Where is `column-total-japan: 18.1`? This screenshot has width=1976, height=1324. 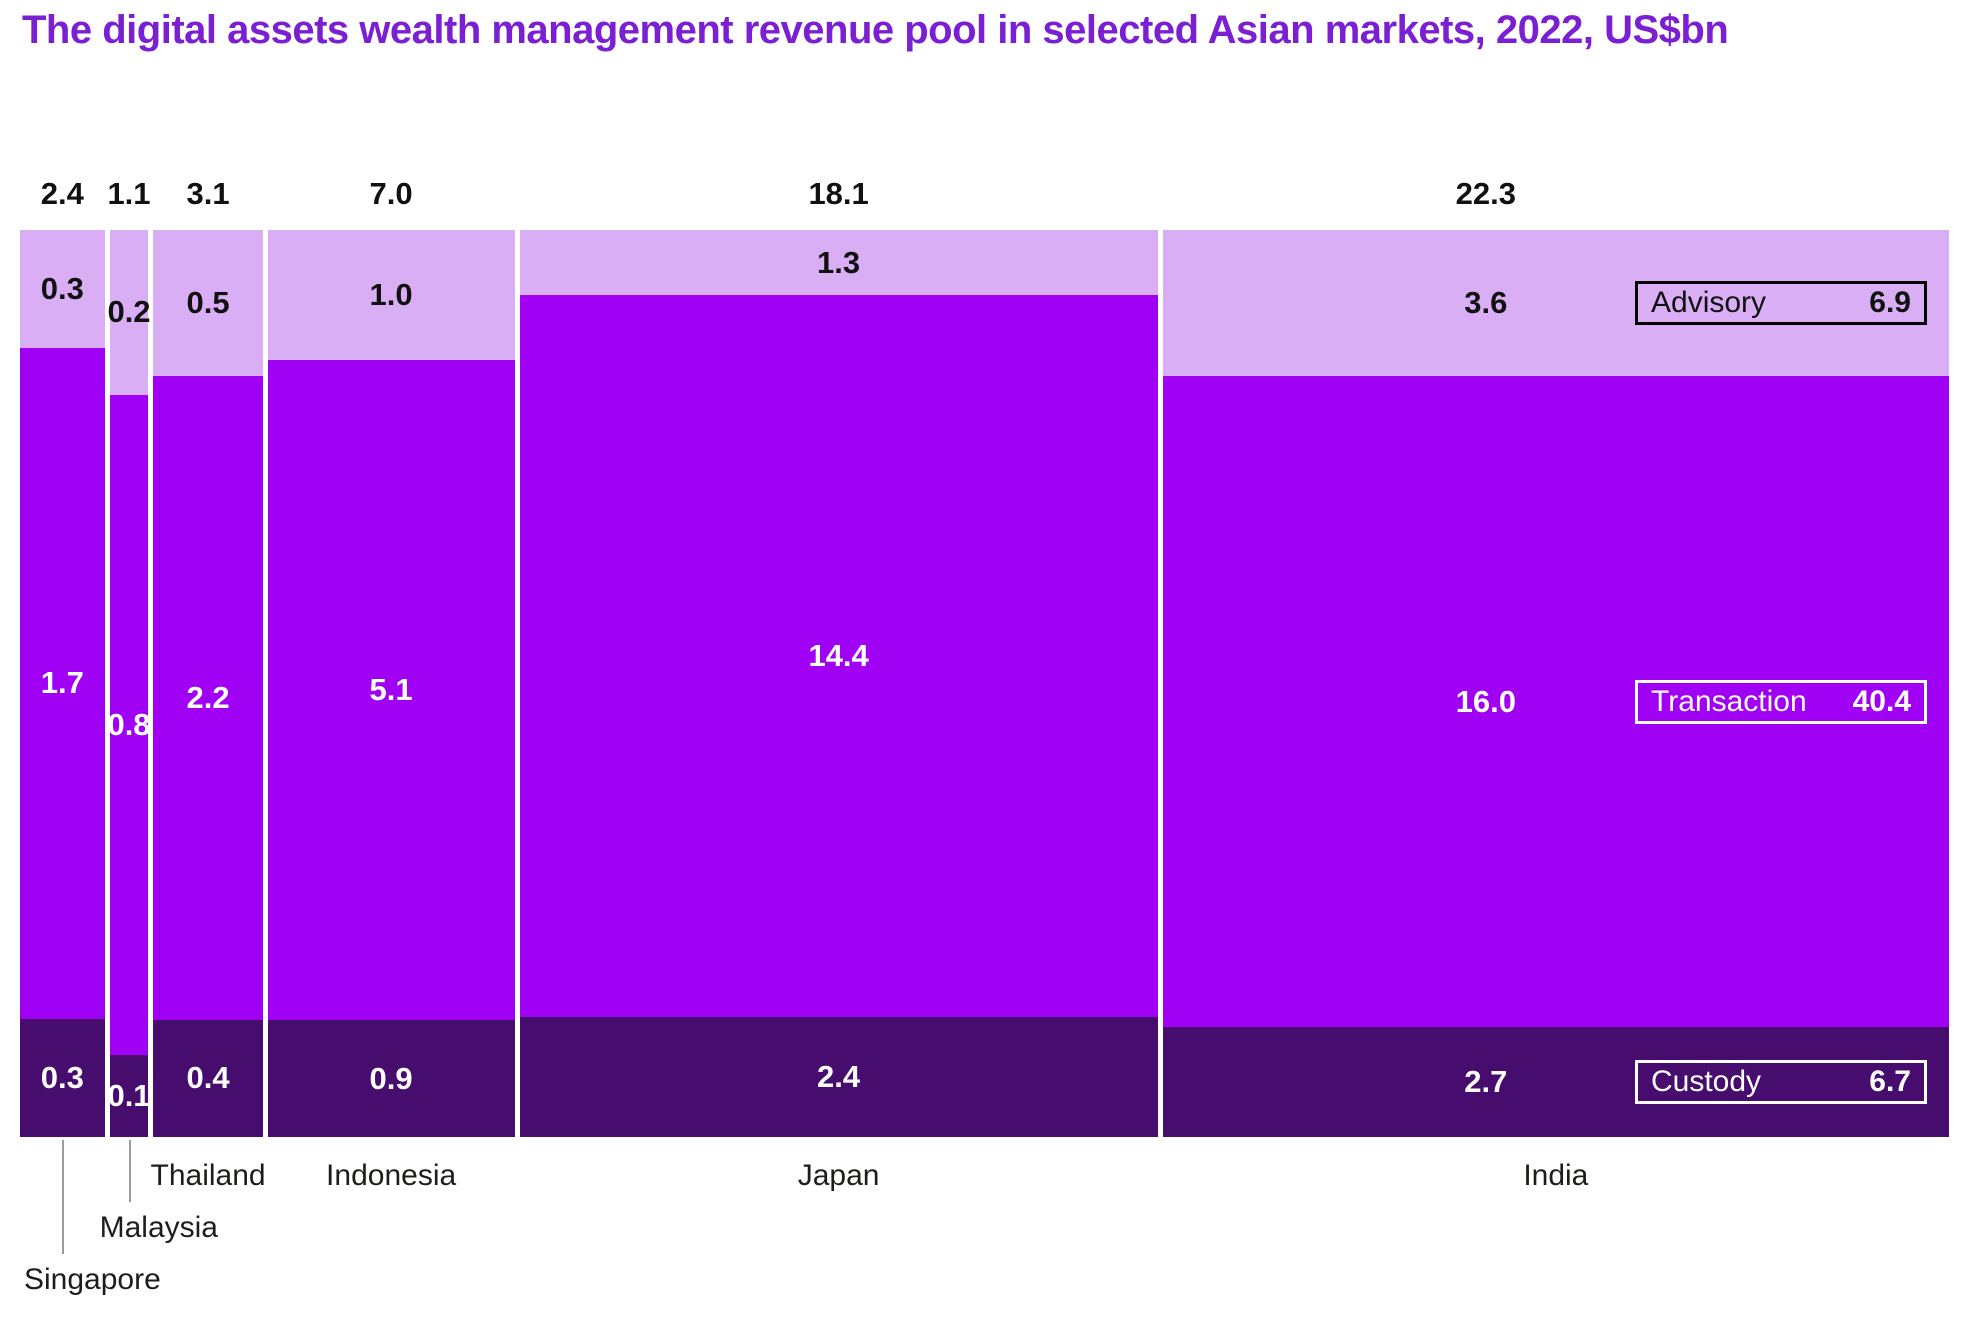
column-total-japan: 18.1 is located at coordinates (838, 193).